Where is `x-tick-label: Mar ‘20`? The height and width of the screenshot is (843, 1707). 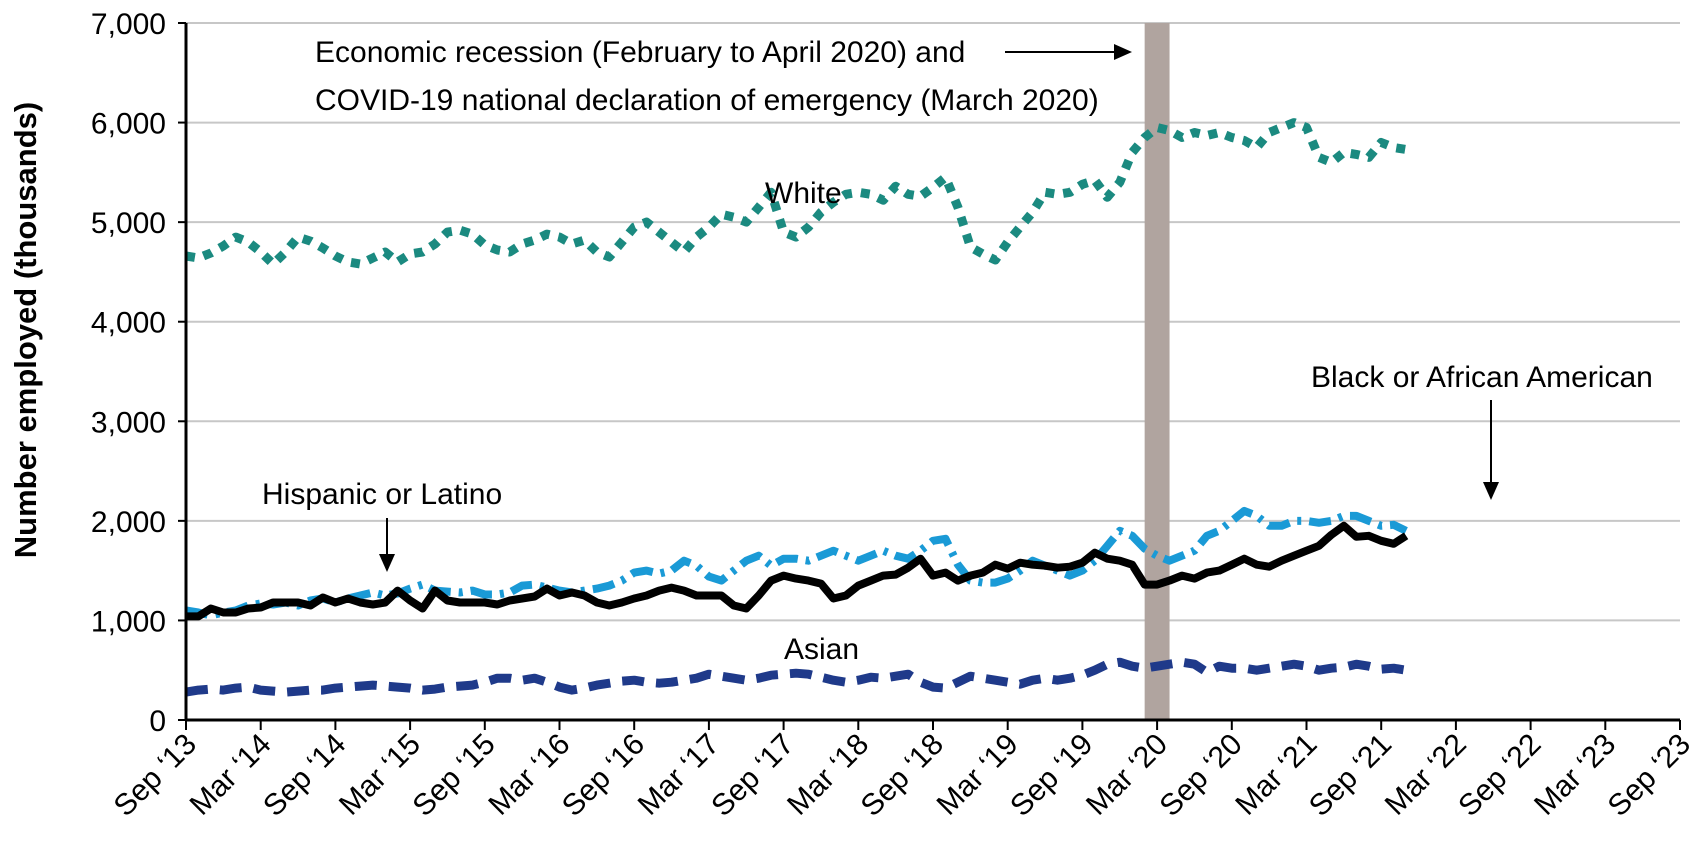 x-tick-label: Mar ‘20 is located at coordinates (1127, 775).